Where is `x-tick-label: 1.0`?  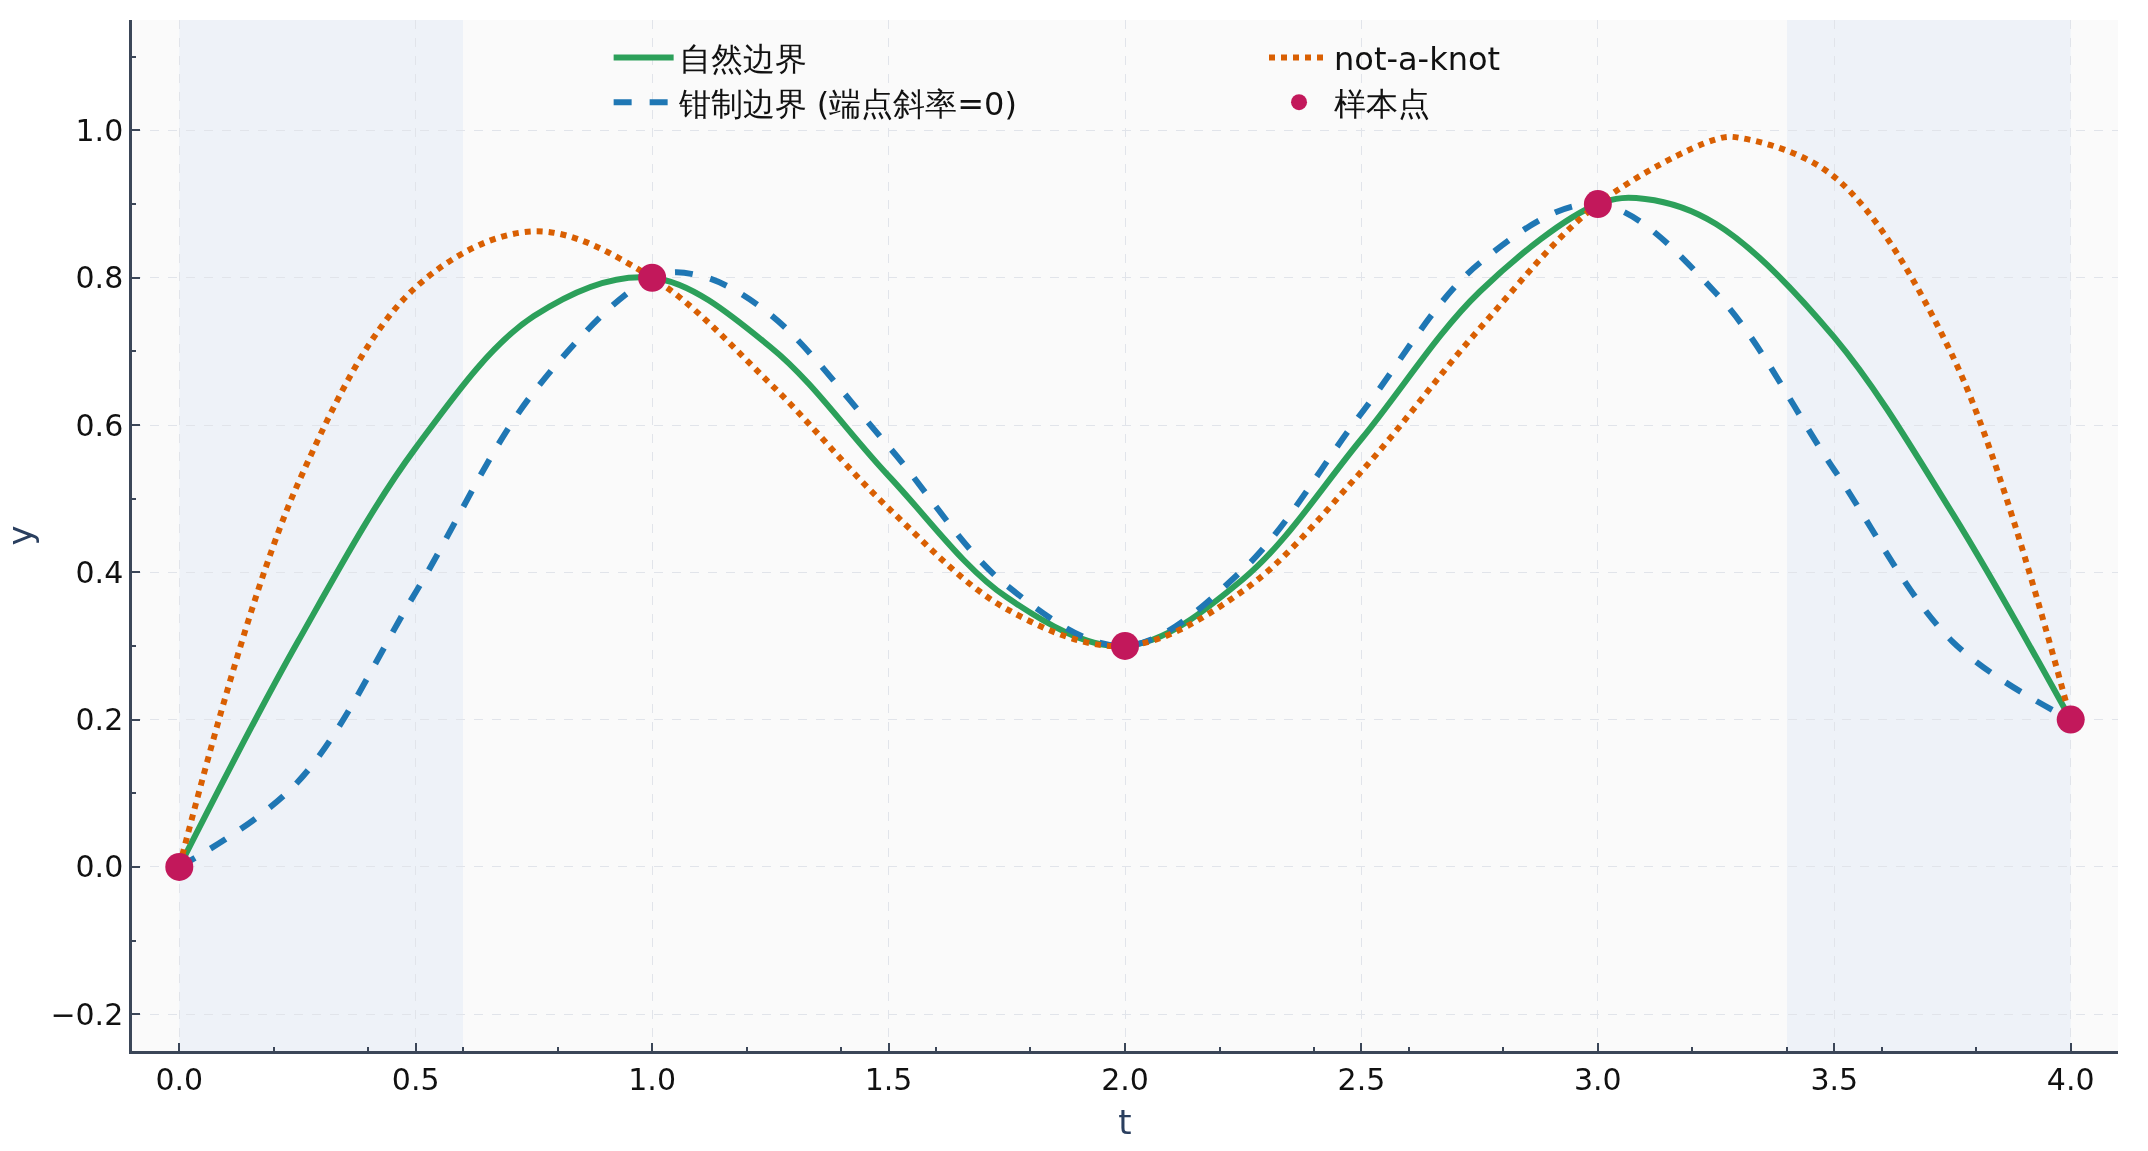 x-tick-label: 1.0 is located at coordinates (652, 1079).